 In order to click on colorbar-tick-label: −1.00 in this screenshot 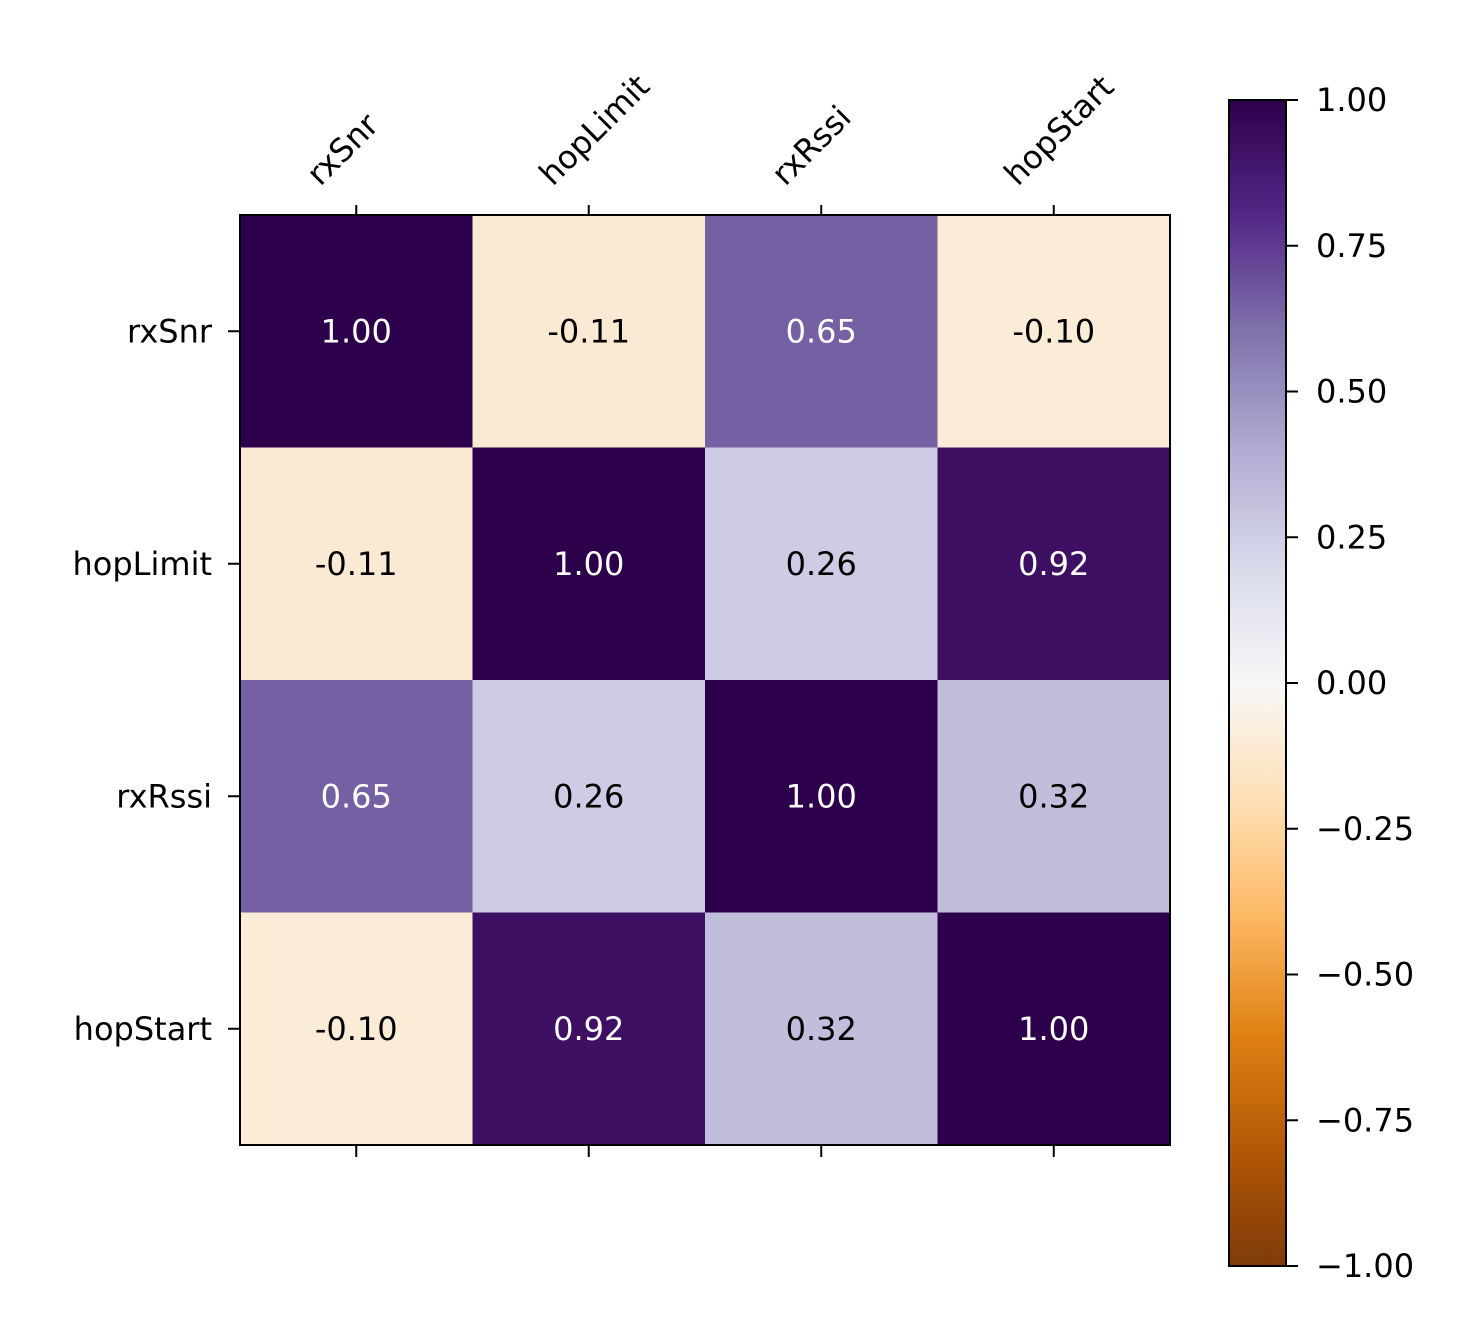, I will do `click(1365, 1266)`.